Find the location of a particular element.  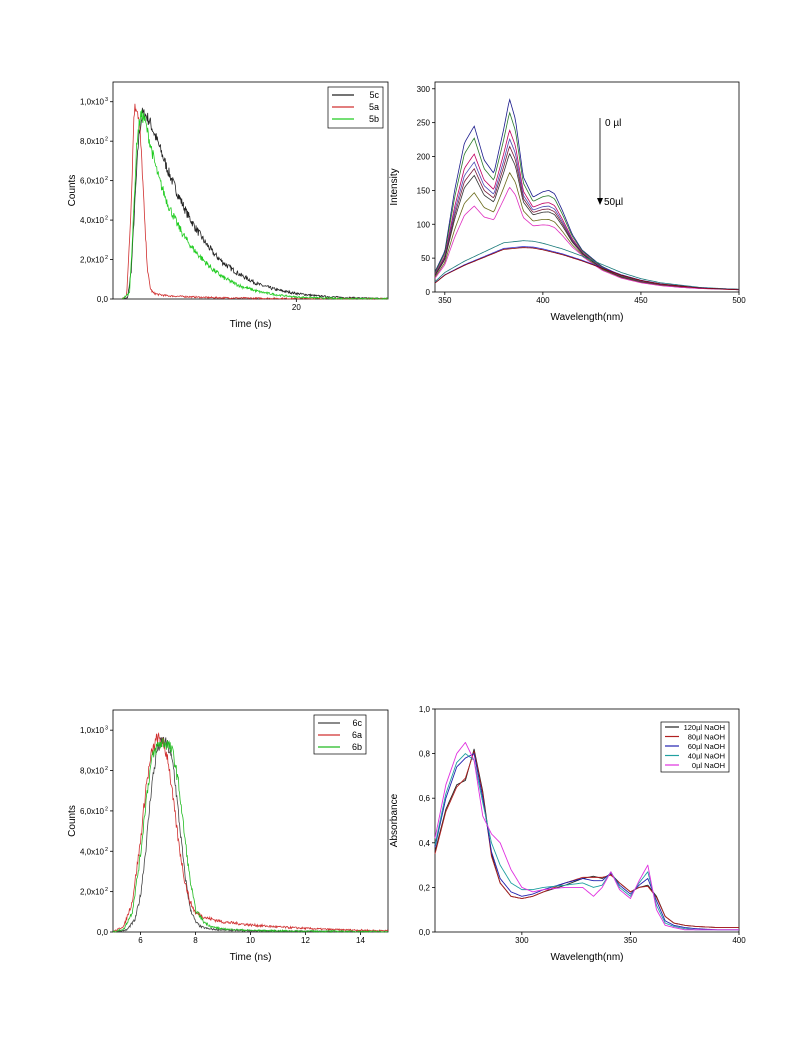

c2-plot-frame is located at coordinates (587, 187).